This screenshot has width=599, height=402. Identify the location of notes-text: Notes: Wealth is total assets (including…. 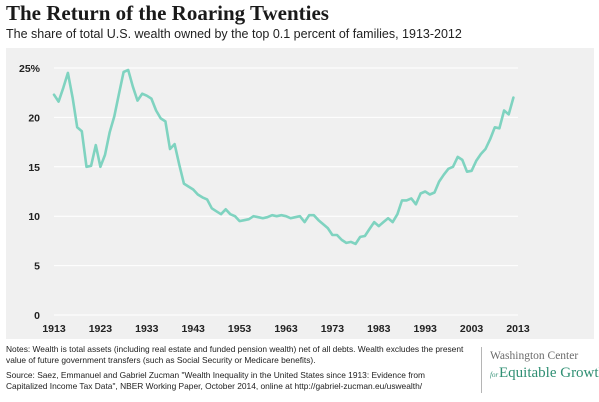
(235, 354).